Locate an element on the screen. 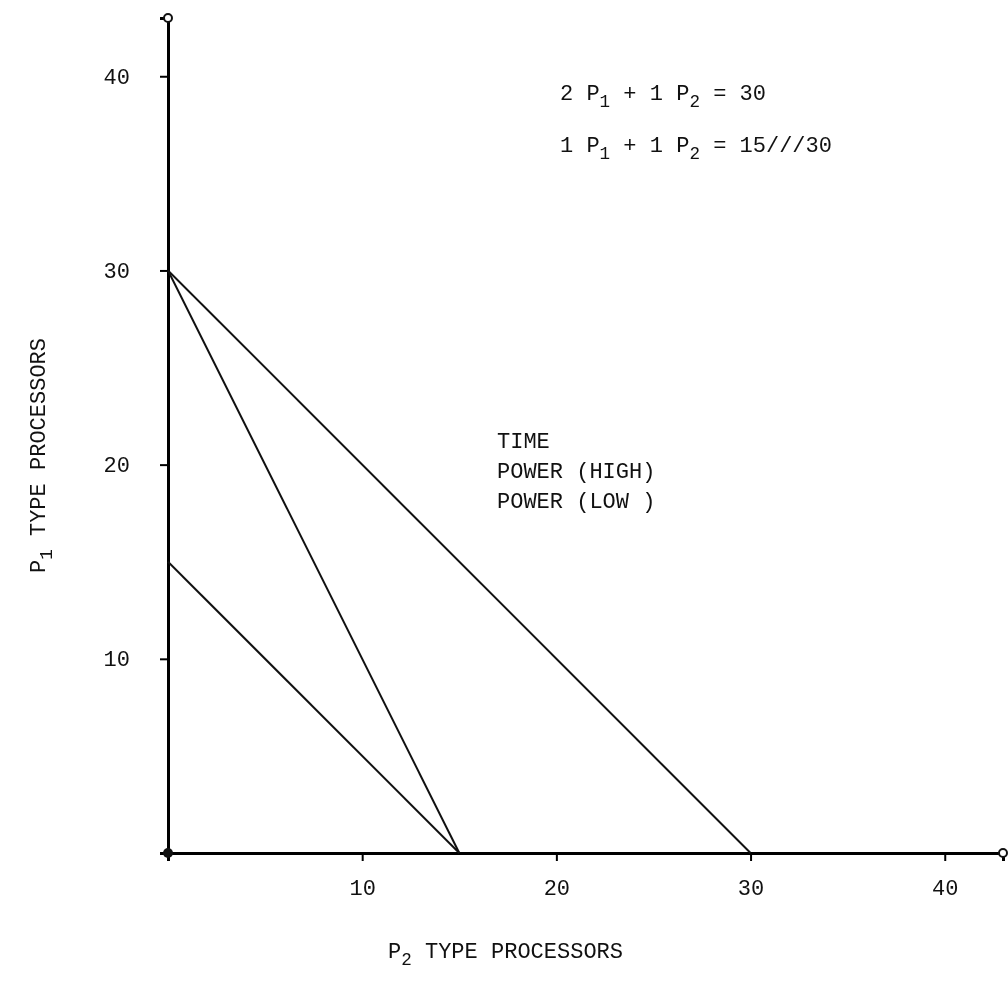  y-tick-label: 10 is located at coordinates (116, 661).